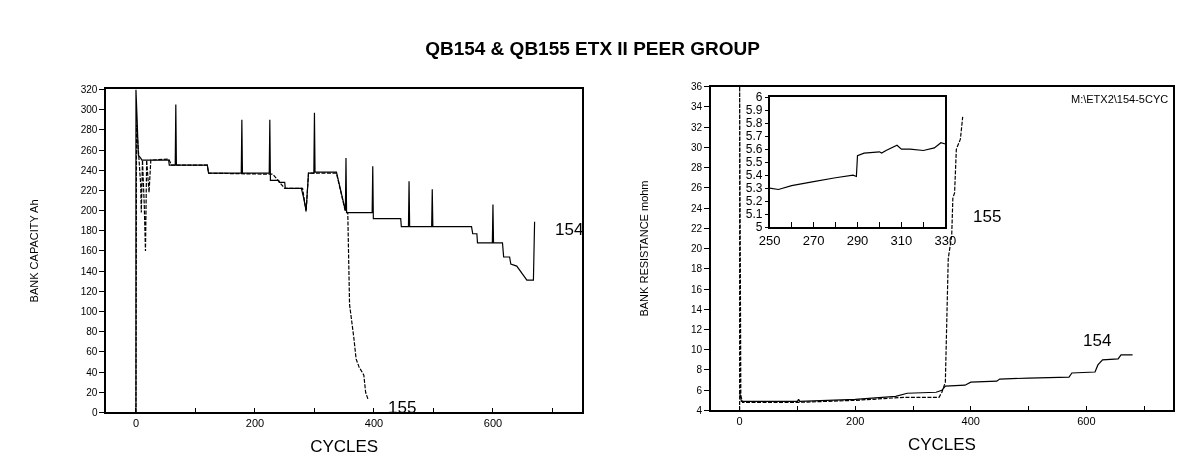 This screenshot has height=465, width=1185. What do you see at coordinates (759, 227) in the screenshot?
I see `y-tick-label: 5` at bounding box center [759, 227].